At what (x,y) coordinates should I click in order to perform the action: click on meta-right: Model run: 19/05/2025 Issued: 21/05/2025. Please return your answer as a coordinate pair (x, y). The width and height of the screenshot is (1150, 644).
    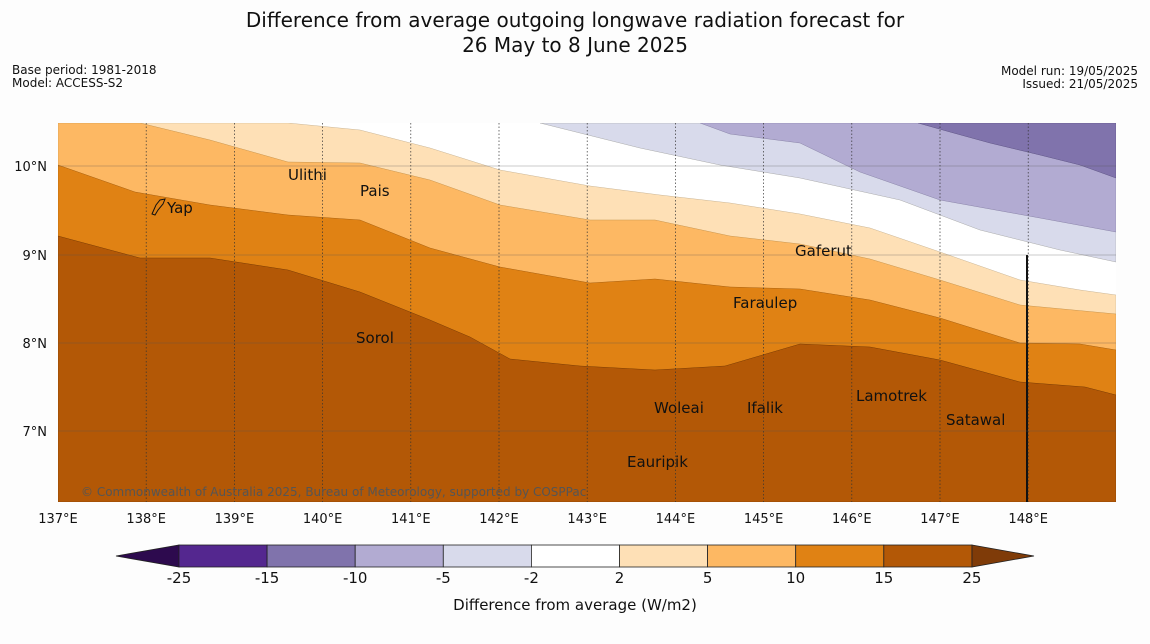
    Looking at the image, I should click on (1069, 78).